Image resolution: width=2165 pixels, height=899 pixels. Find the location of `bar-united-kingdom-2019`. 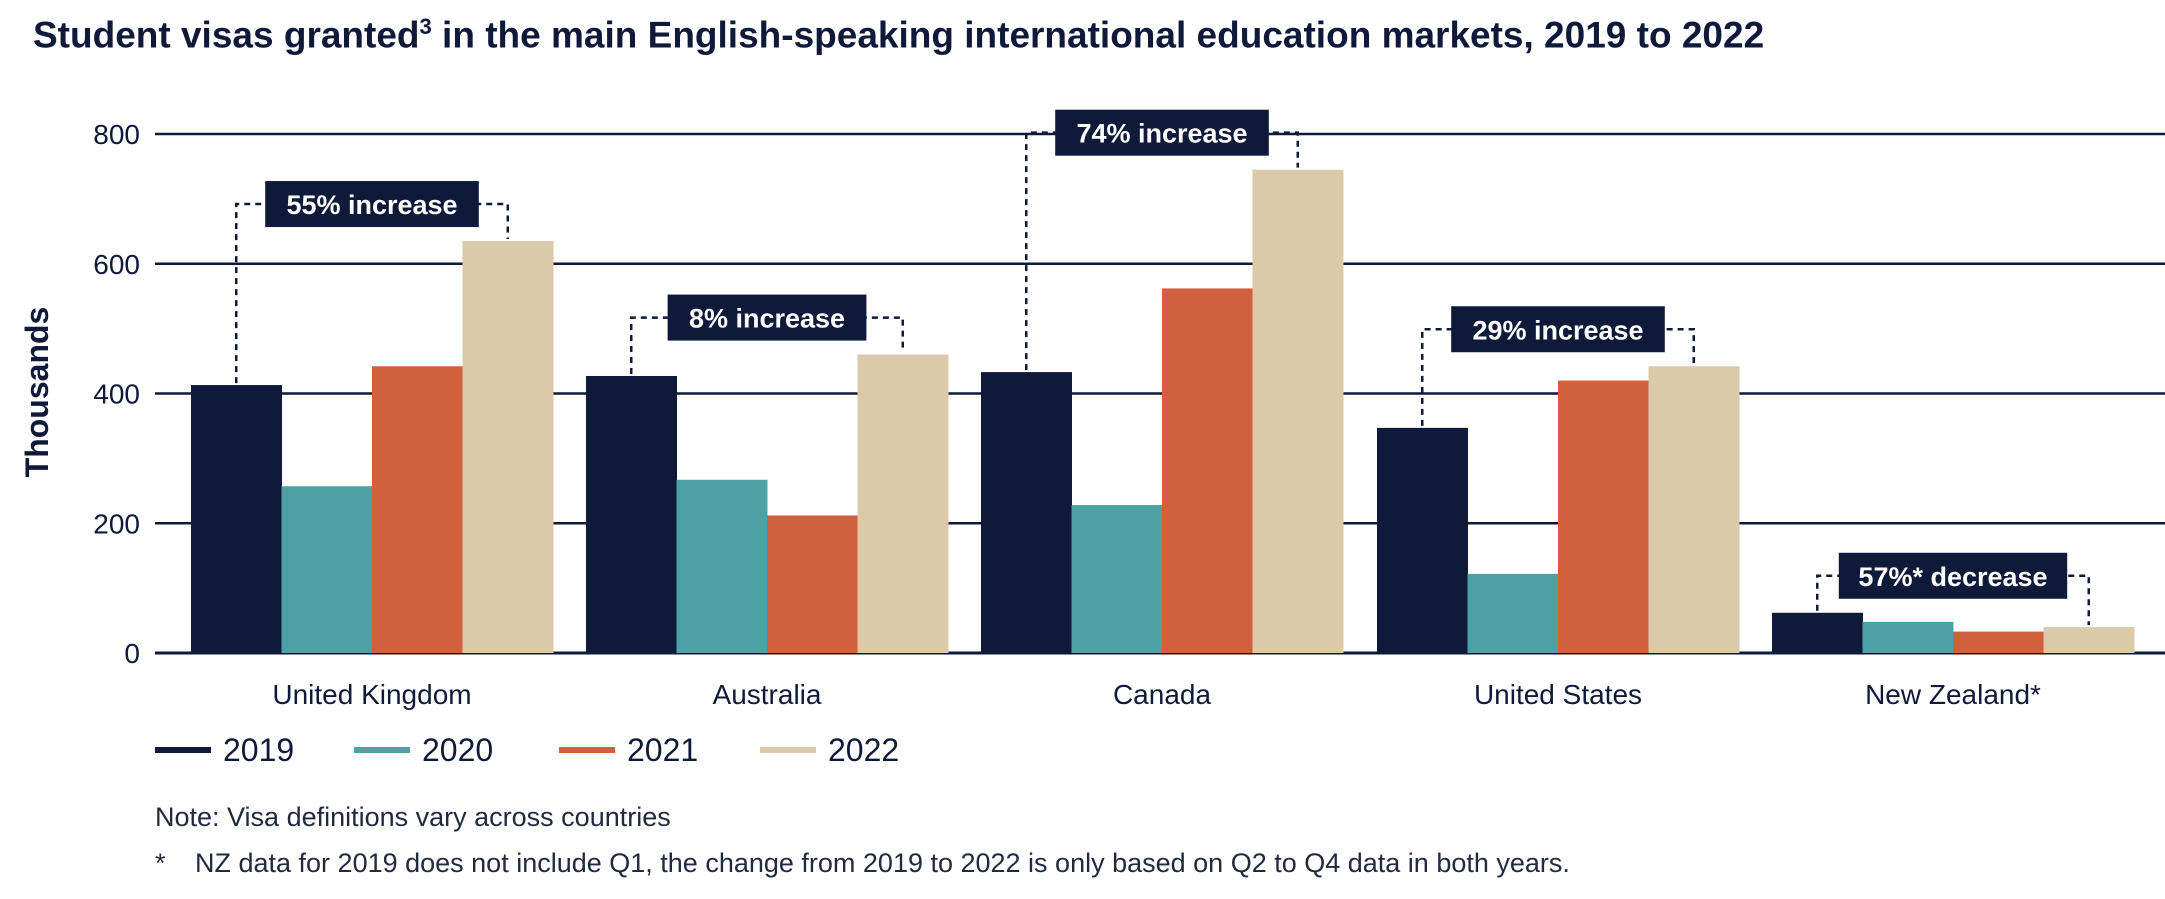

bar-united-kingdom-2019 is located at coordinates (236, 519).